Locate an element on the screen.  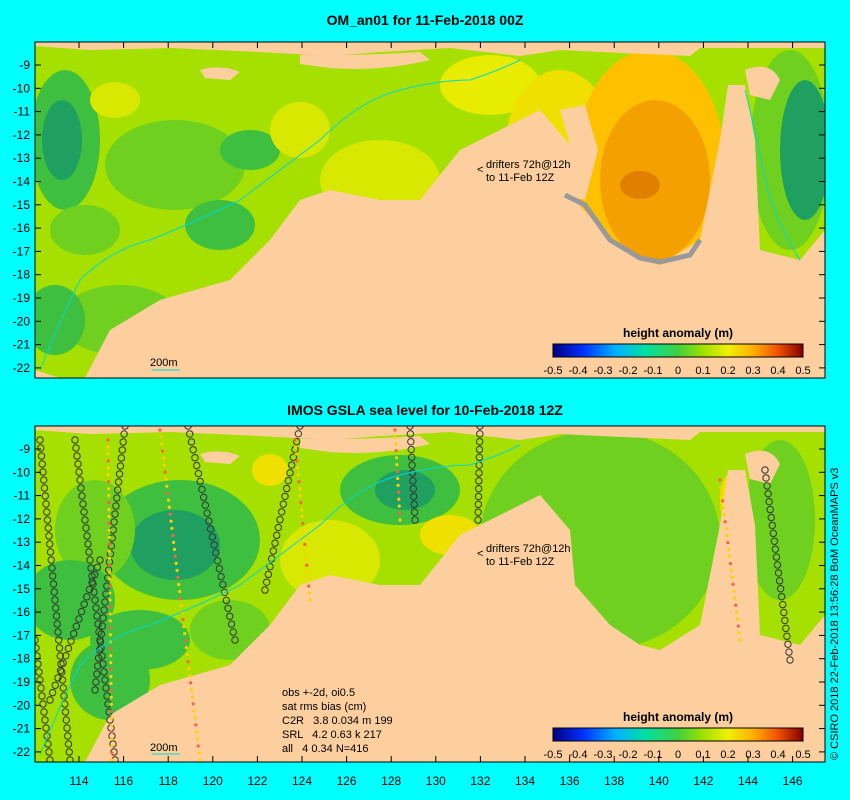
latitude-tick-label: -21 is located at coordinates (22, 345).